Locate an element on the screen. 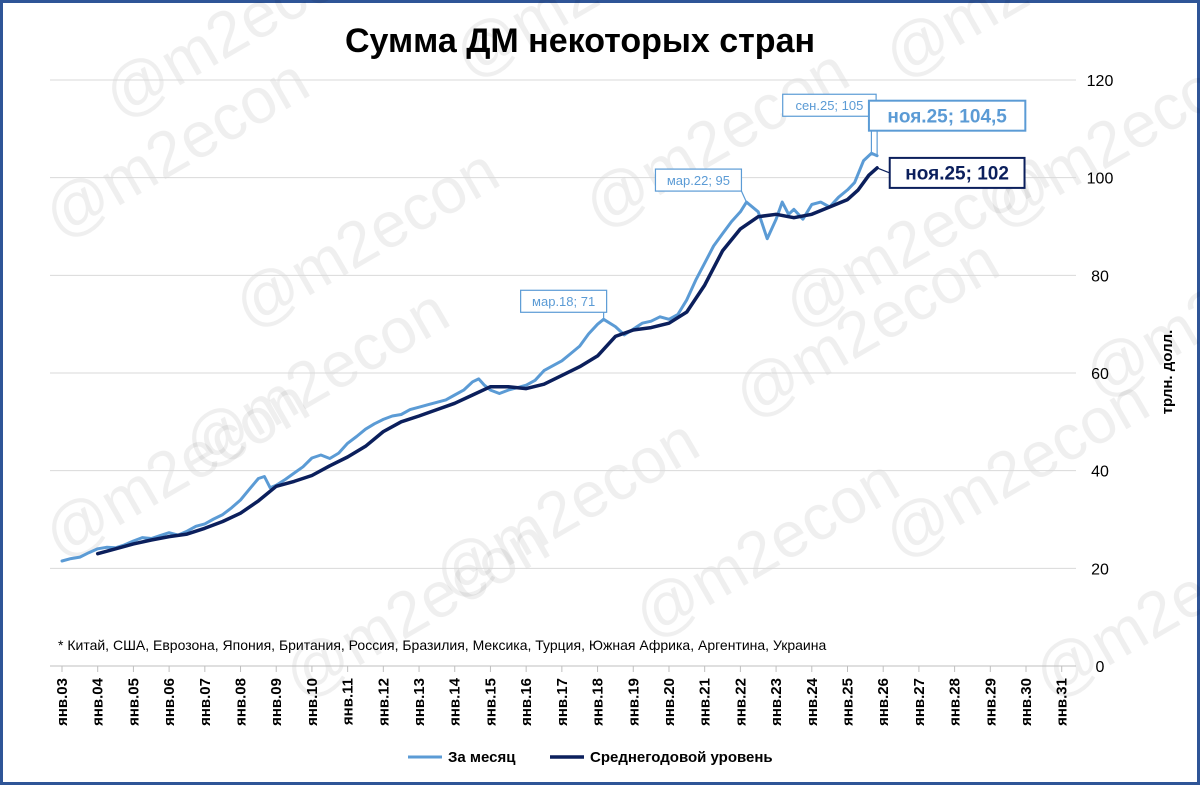 This screenshot has width=1200, height=785. annotation-label: мар.22; 95 is located at coordinates (698, 180).